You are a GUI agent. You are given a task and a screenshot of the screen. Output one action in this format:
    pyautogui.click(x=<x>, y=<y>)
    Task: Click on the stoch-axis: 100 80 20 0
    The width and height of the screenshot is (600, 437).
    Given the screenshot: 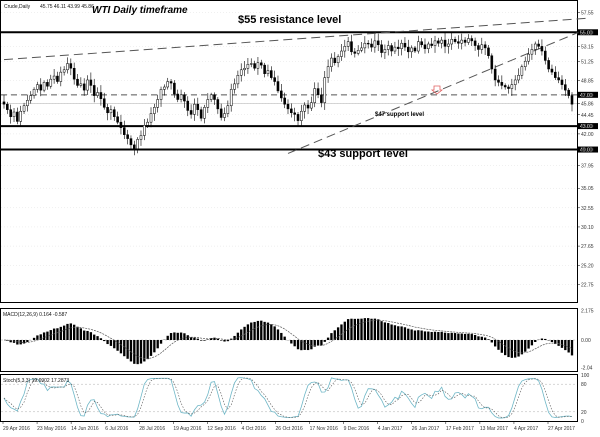 What is the action you would take?
    pyautogui.click(x=585, y=399)
    